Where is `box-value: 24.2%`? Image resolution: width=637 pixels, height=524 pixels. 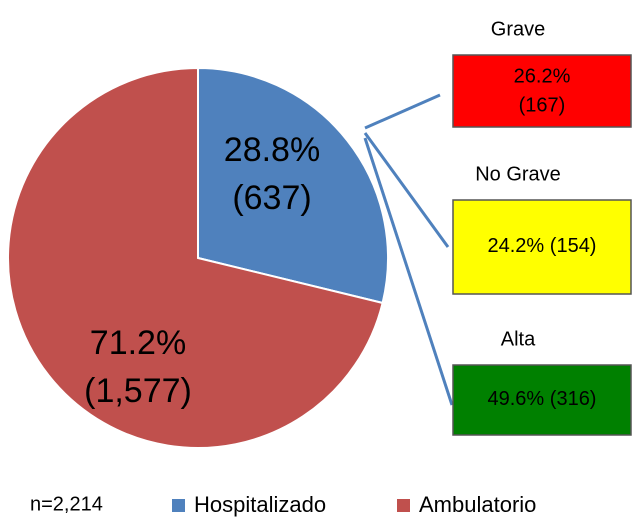 box-value: 24.2% is located at coordinates (516, 246).